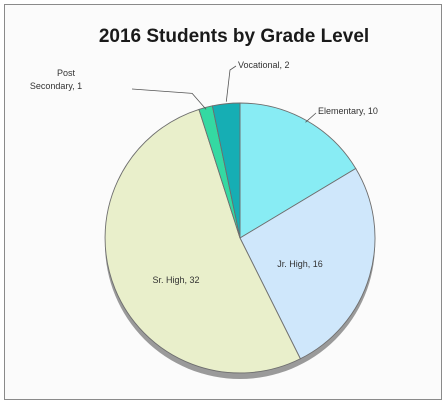  Describe the element at coordinates (298, 170) in the screenshot. I see `pie-slice-elementary` at that location.